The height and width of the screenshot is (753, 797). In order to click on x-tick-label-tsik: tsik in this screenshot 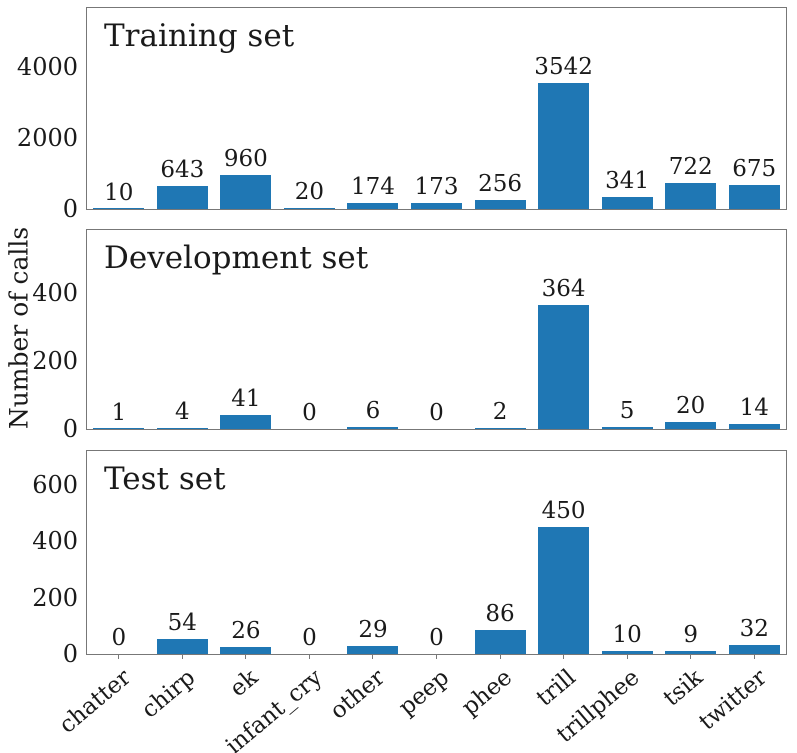, I will do `click(683, 688)`.